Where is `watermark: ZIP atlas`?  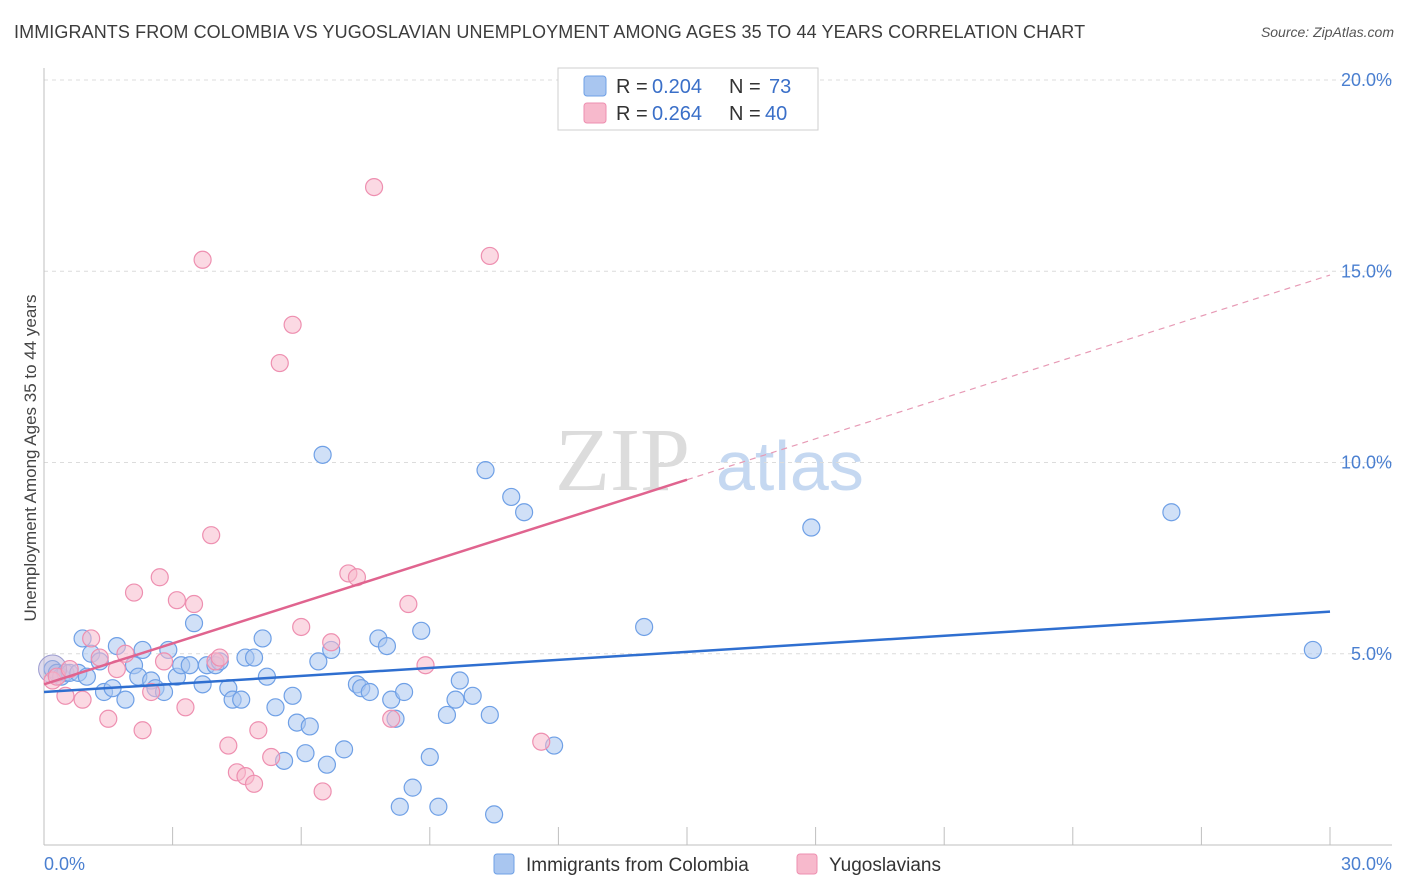
watermark: ZIP atlas is located at coordinates (709, 460).